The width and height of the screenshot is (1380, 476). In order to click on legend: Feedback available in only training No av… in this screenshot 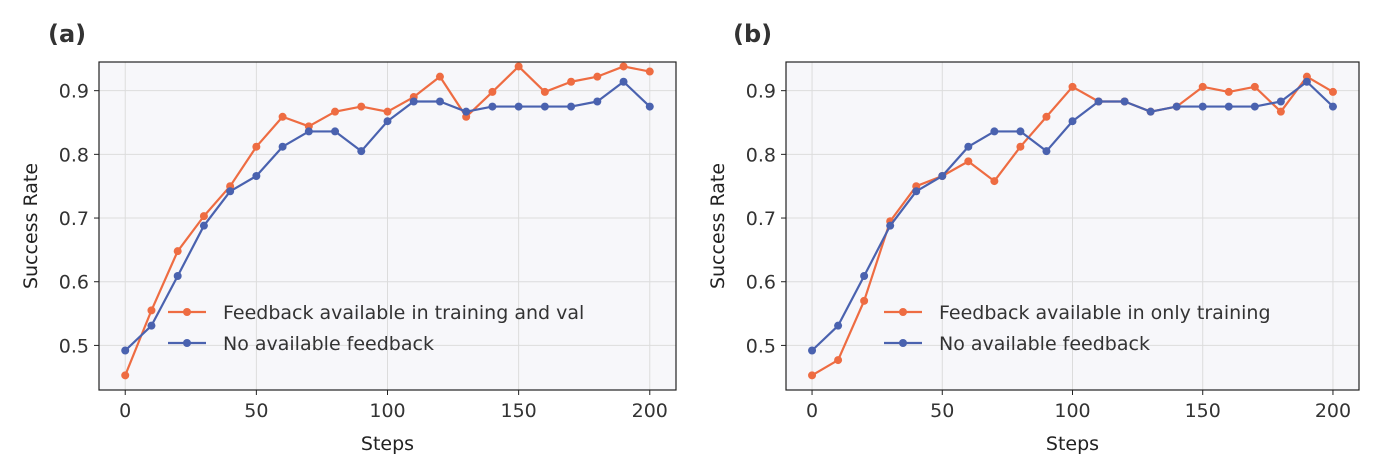, I will do `click(1077, 328)`.